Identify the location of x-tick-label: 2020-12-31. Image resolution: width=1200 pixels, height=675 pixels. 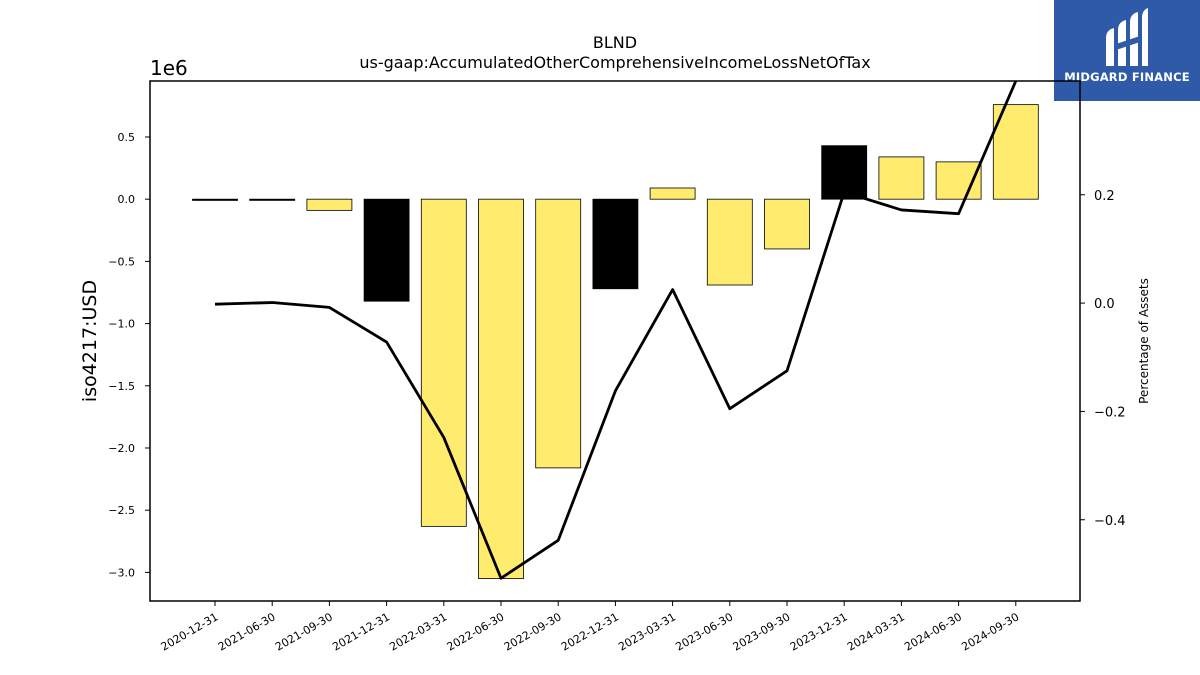
(190, 631).